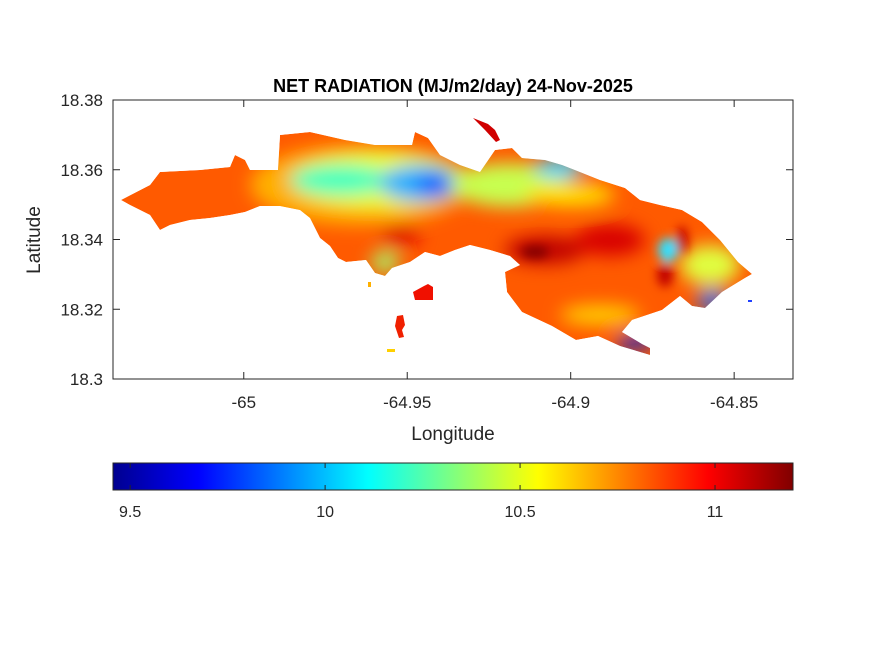  Describe the element at coordinates (81, 170) in the screenshot. I see `y-tick-label: 18.36` at that location.